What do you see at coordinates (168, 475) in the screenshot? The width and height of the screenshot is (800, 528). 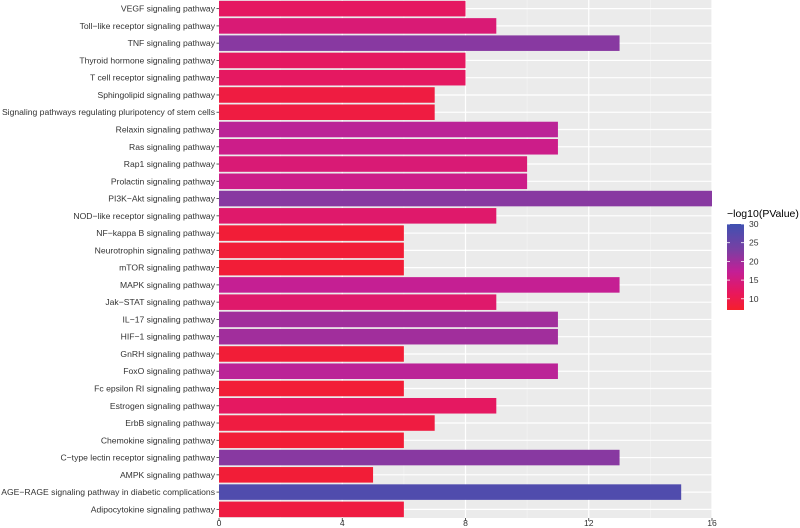 I see `category-label: AMPK signaling pathway` at bounding box center [168, 475].